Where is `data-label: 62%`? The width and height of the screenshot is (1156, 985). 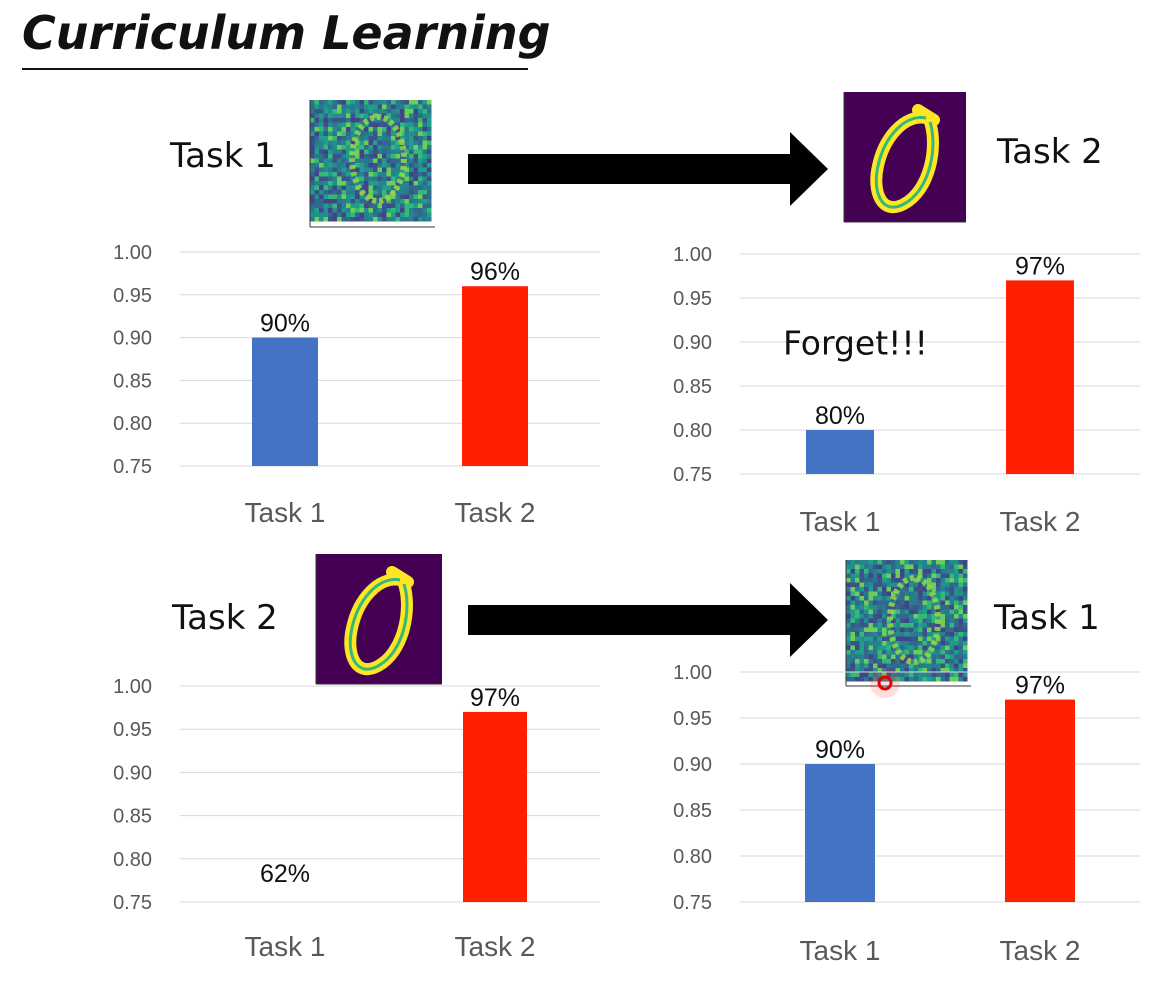
data-label: 62% is located at coordinates (285, 874).